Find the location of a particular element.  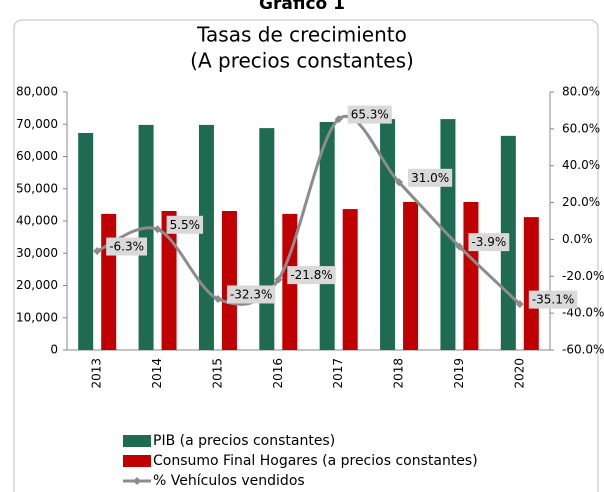

y2-tick-label: 0.0% is located at coordinates (577, 239).